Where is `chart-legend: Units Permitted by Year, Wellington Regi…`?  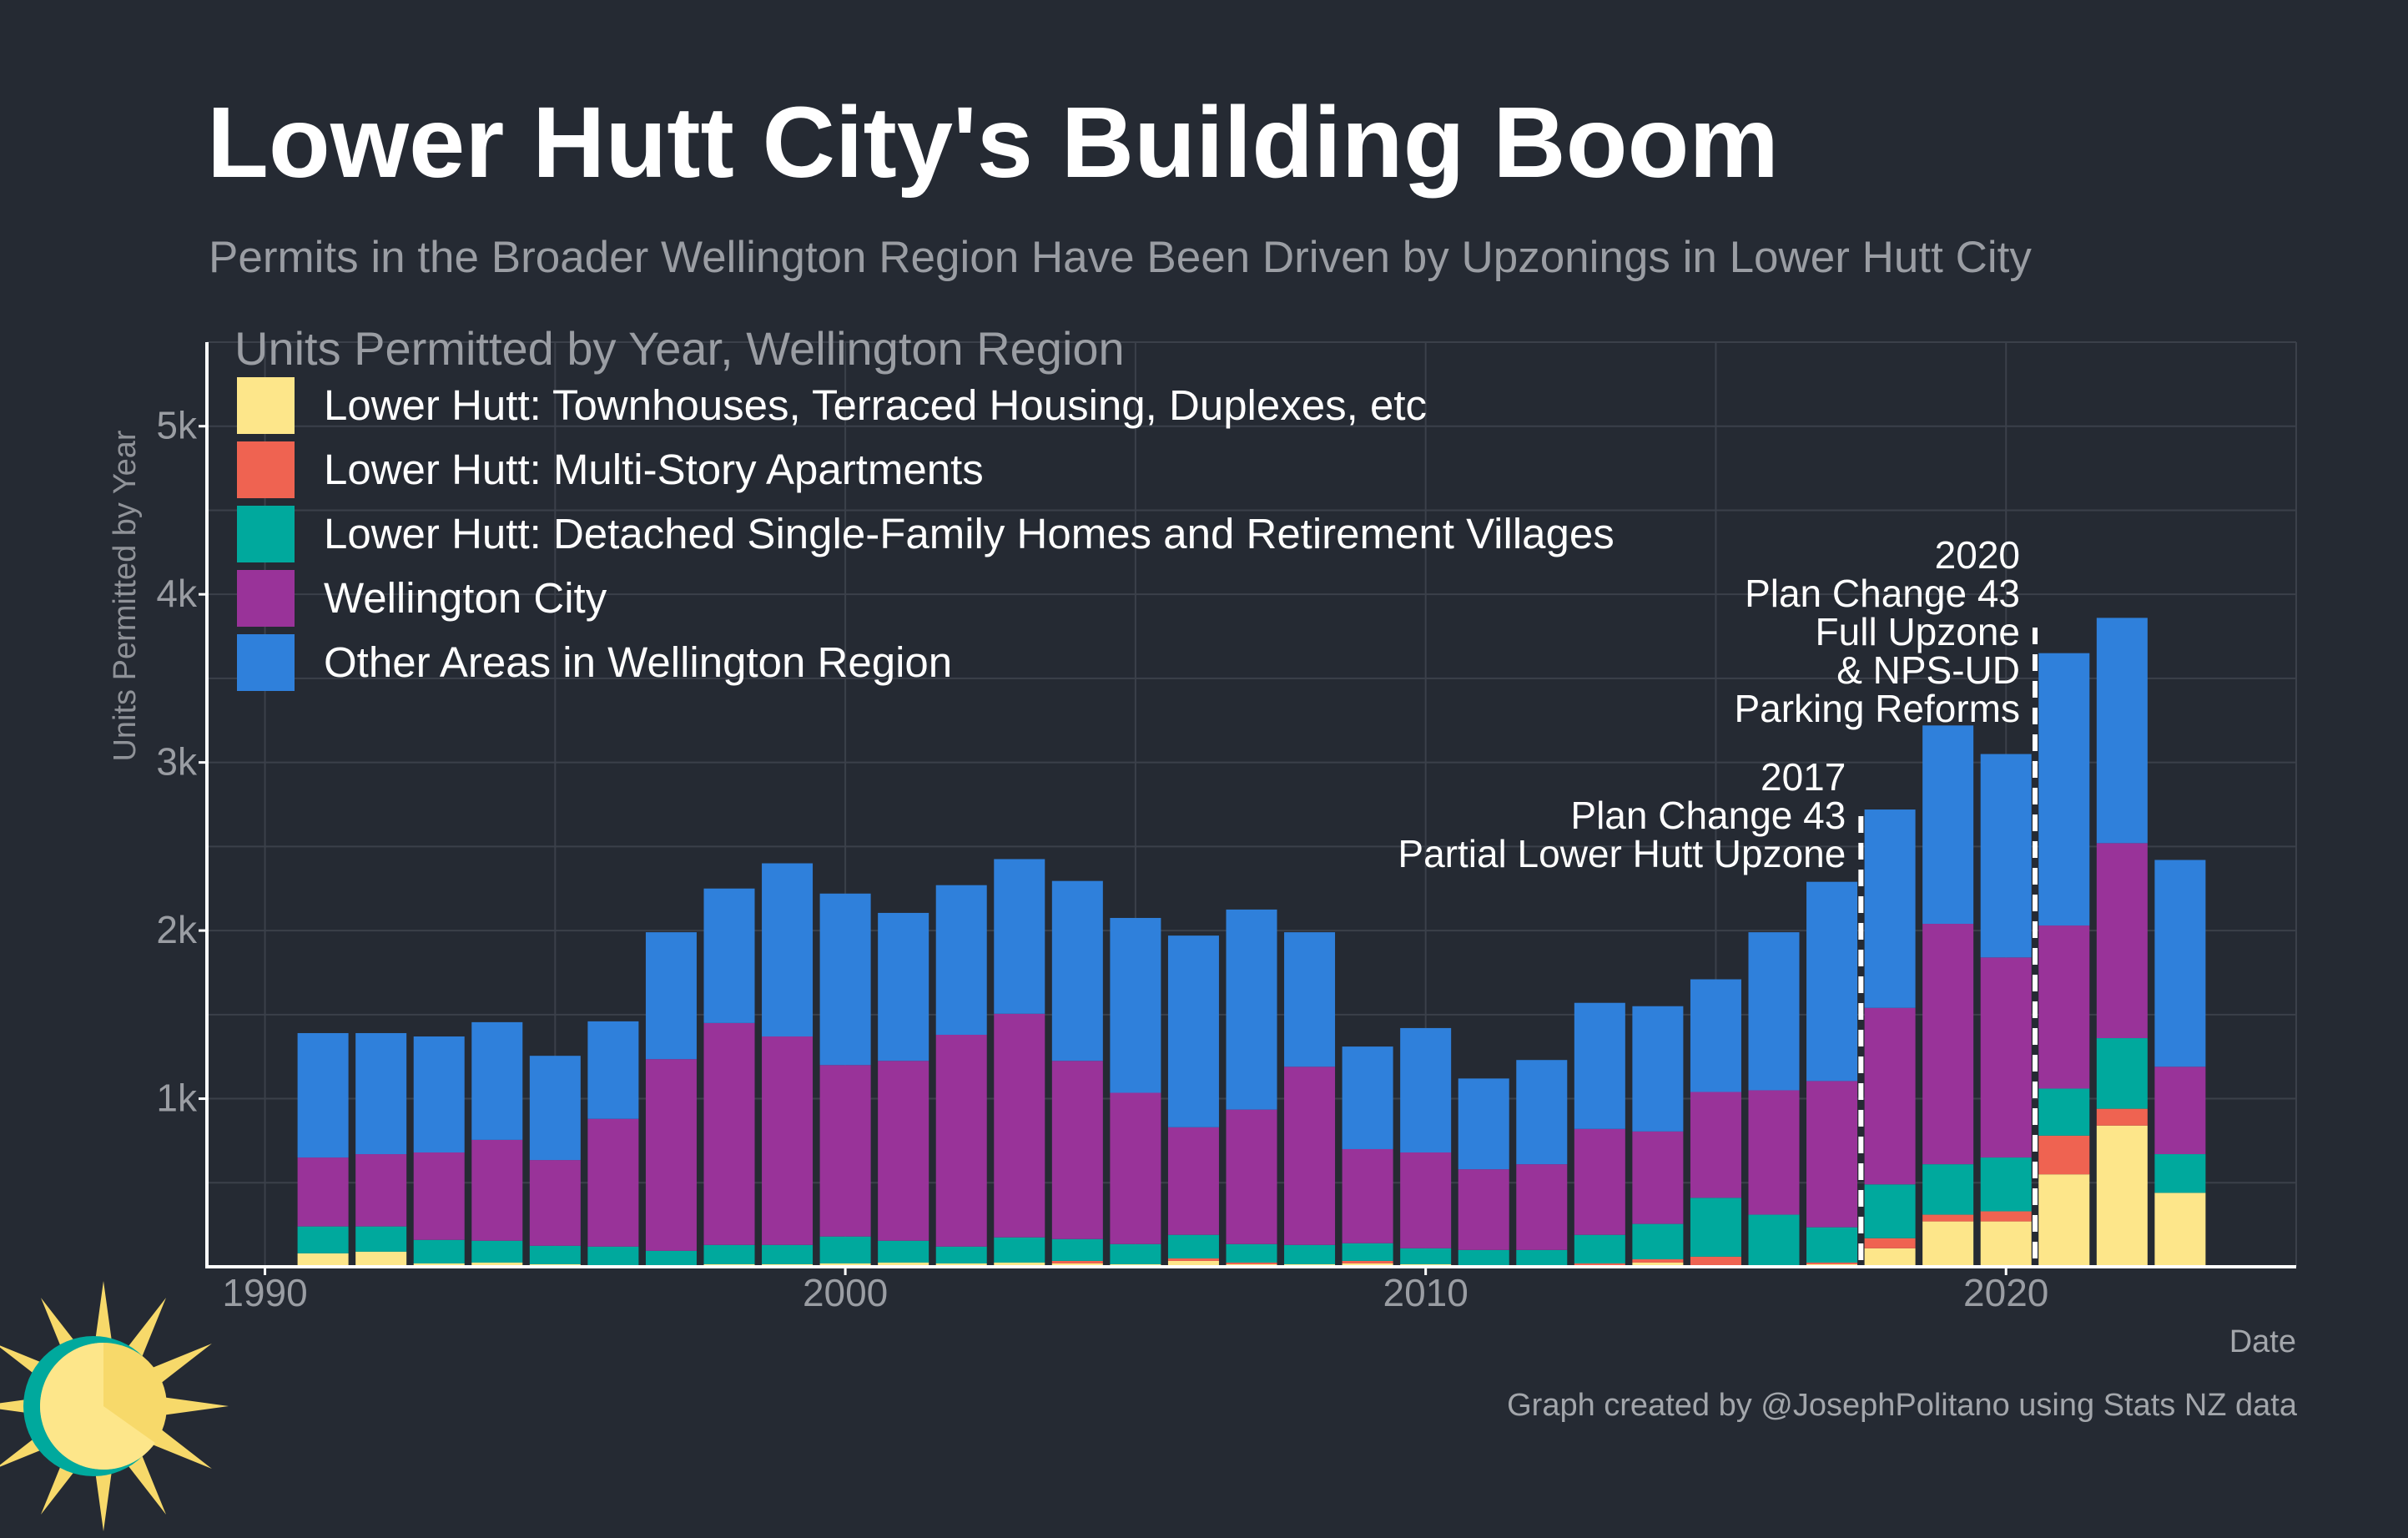
chart-legend: Units Permitted by Year, Wellington Regi… is located at coordinates (924, 506).